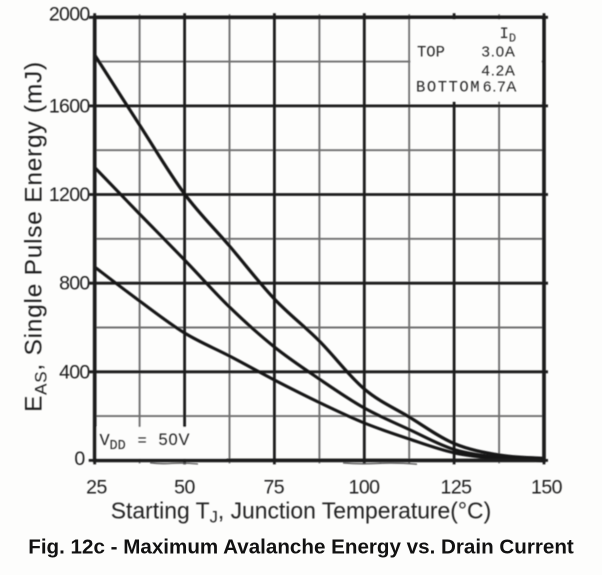  What do you see at coordinates (456, 488) in the screenshot?
I see `svg-text: 125` at bounding box center [456, 488].